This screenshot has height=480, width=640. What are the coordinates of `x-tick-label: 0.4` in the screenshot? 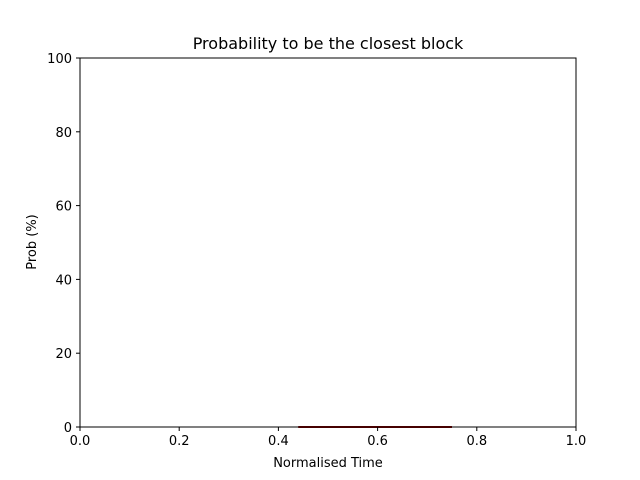 It's located at (278, 441).